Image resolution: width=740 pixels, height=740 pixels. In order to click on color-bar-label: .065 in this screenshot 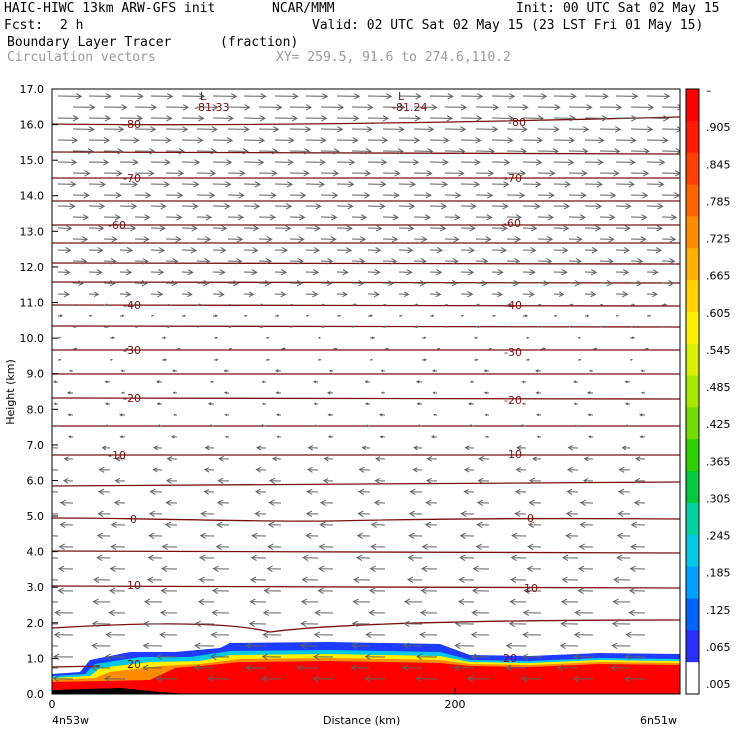, I will do `click(718, 647)`.